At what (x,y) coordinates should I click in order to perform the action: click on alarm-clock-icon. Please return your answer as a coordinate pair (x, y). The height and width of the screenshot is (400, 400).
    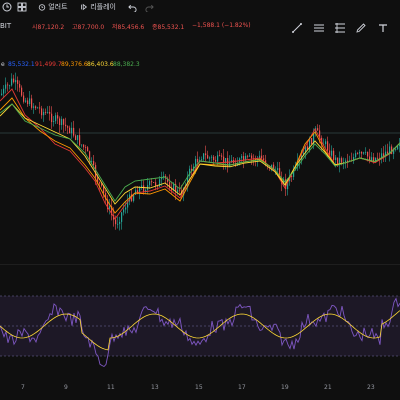
    Looking at the image, I should click on (42, 7).